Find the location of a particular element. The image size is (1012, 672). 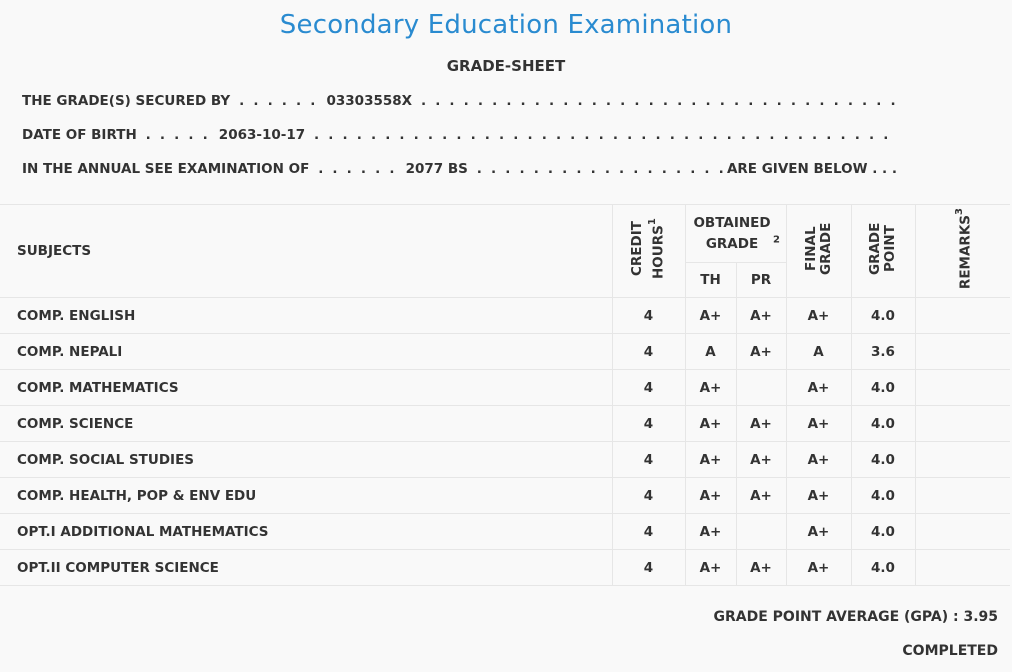

table-row: COMP. ENGLISH 4 A+ A+ A+ 4.0 is located at coordinates (505, 315).